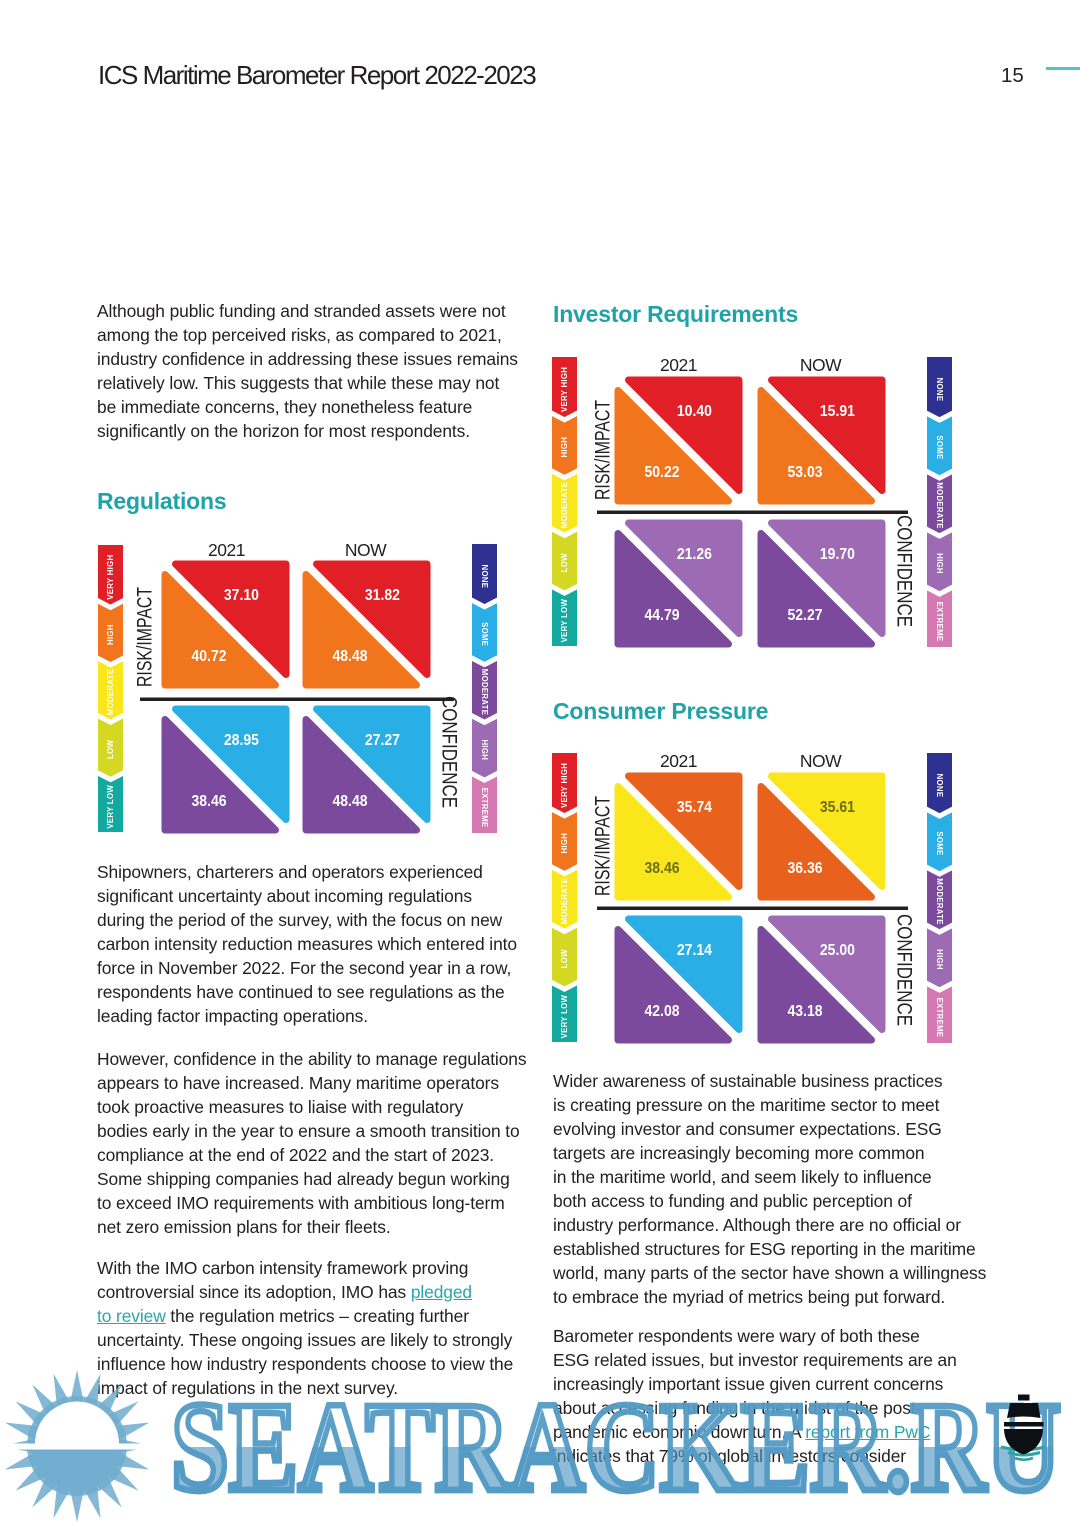  What do you see at coordinates (694, 950) in the screenshot?
I see `svg-text: 27.14` at bounding box center [694, 950].